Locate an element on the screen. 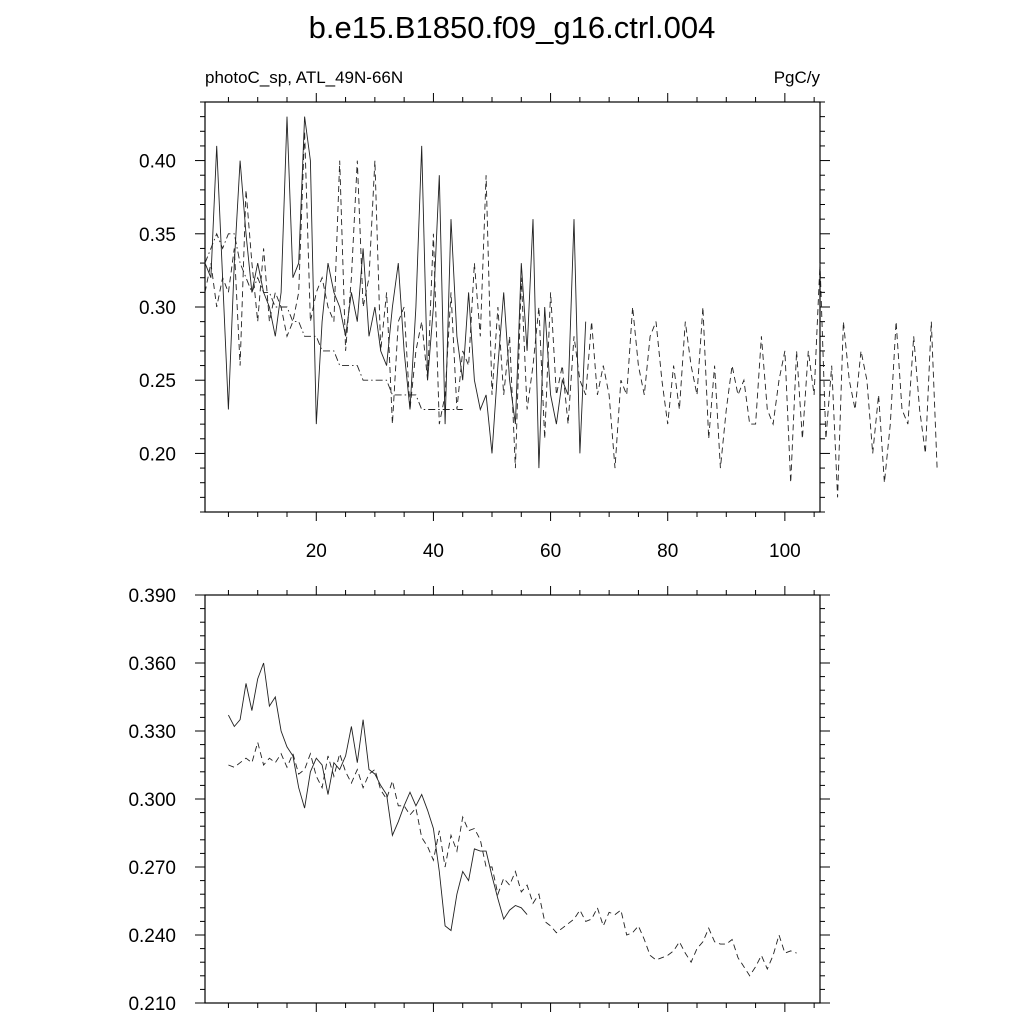 This screenshot has height=1024, width=1024. x-tick-label: 60 is located at coordinates (550, 551).